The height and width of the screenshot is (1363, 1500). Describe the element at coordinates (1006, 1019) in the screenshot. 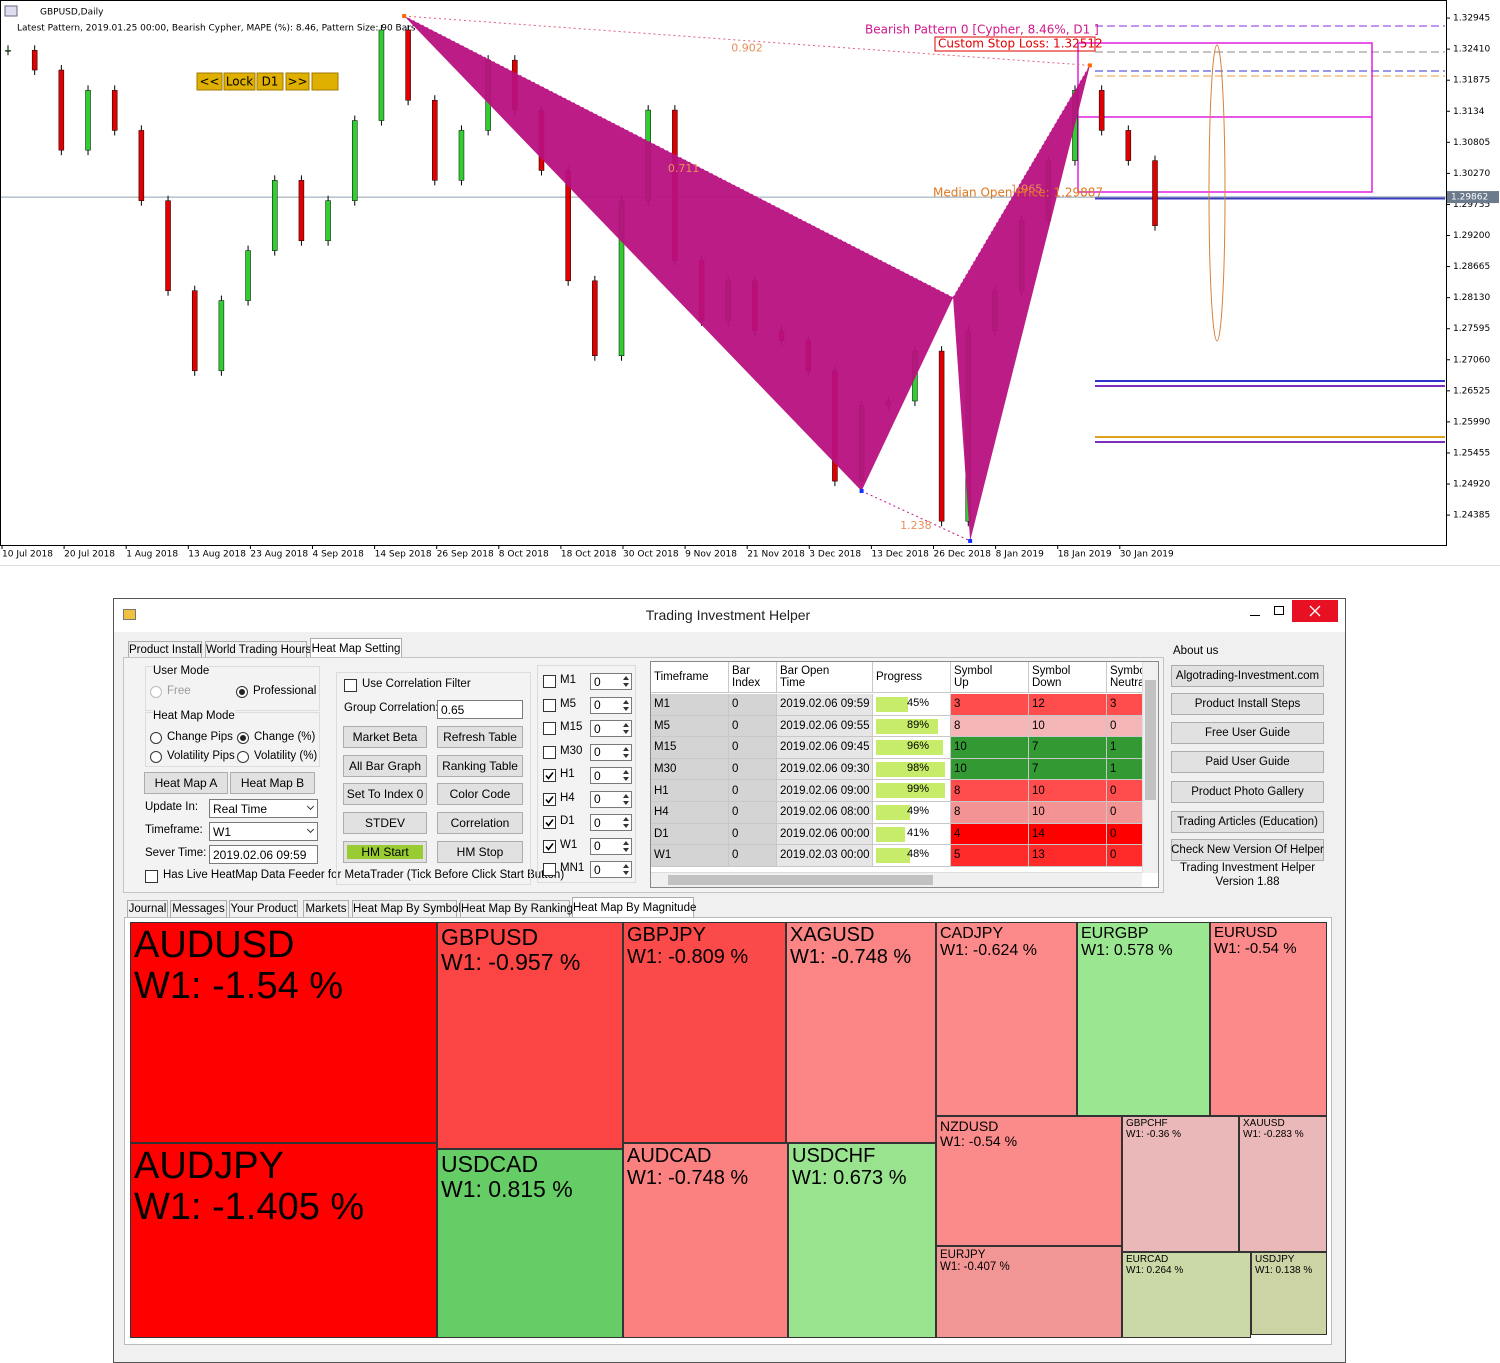

I see `heatmap-tile: CADJPY W1: -0.624 %` at that location.